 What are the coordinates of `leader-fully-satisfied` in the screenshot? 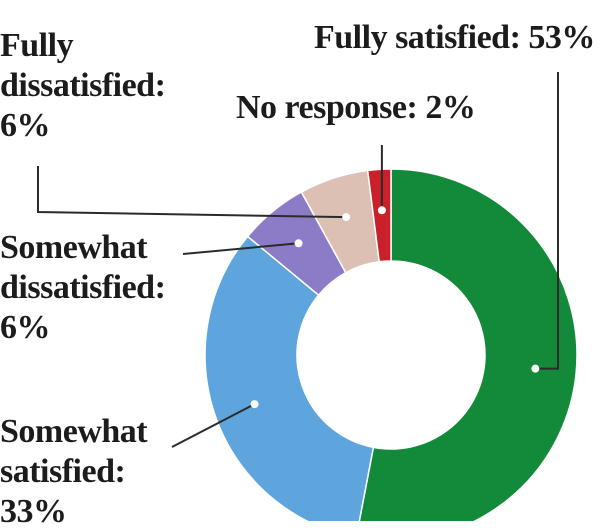 It's located at (547, 221).